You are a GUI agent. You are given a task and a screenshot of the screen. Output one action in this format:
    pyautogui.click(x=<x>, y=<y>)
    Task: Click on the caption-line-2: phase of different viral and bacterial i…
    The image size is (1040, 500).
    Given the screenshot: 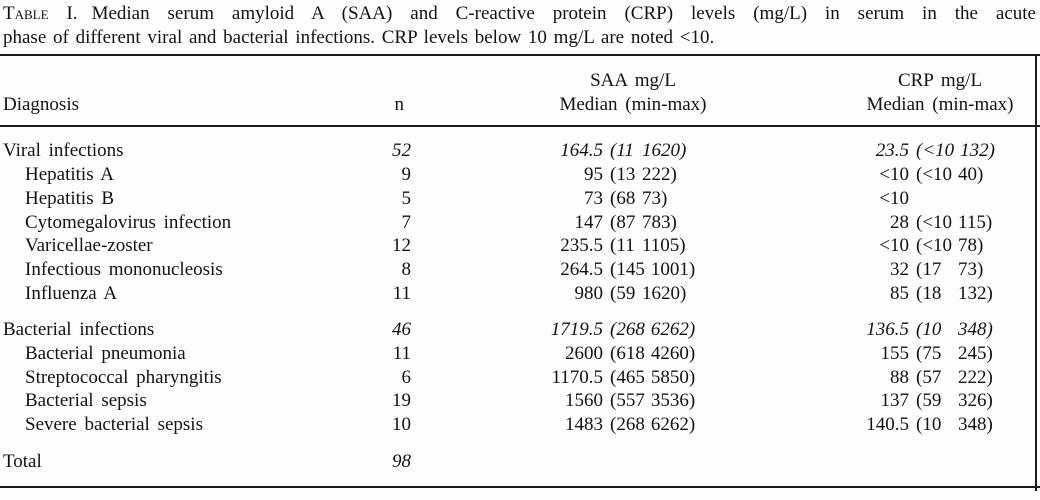 What is the action you would take?
    pyautogui.click(x=359, y=37)
    